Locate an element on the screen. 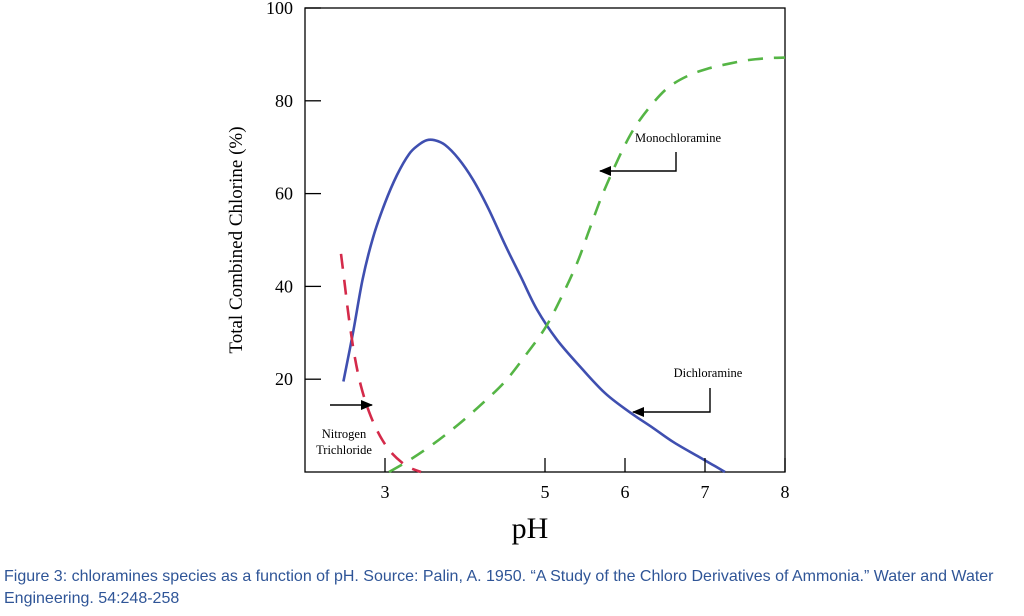 The image size is (1024, 616). series-line-nitrogen-trichloride is located at coordinates (380, 363).